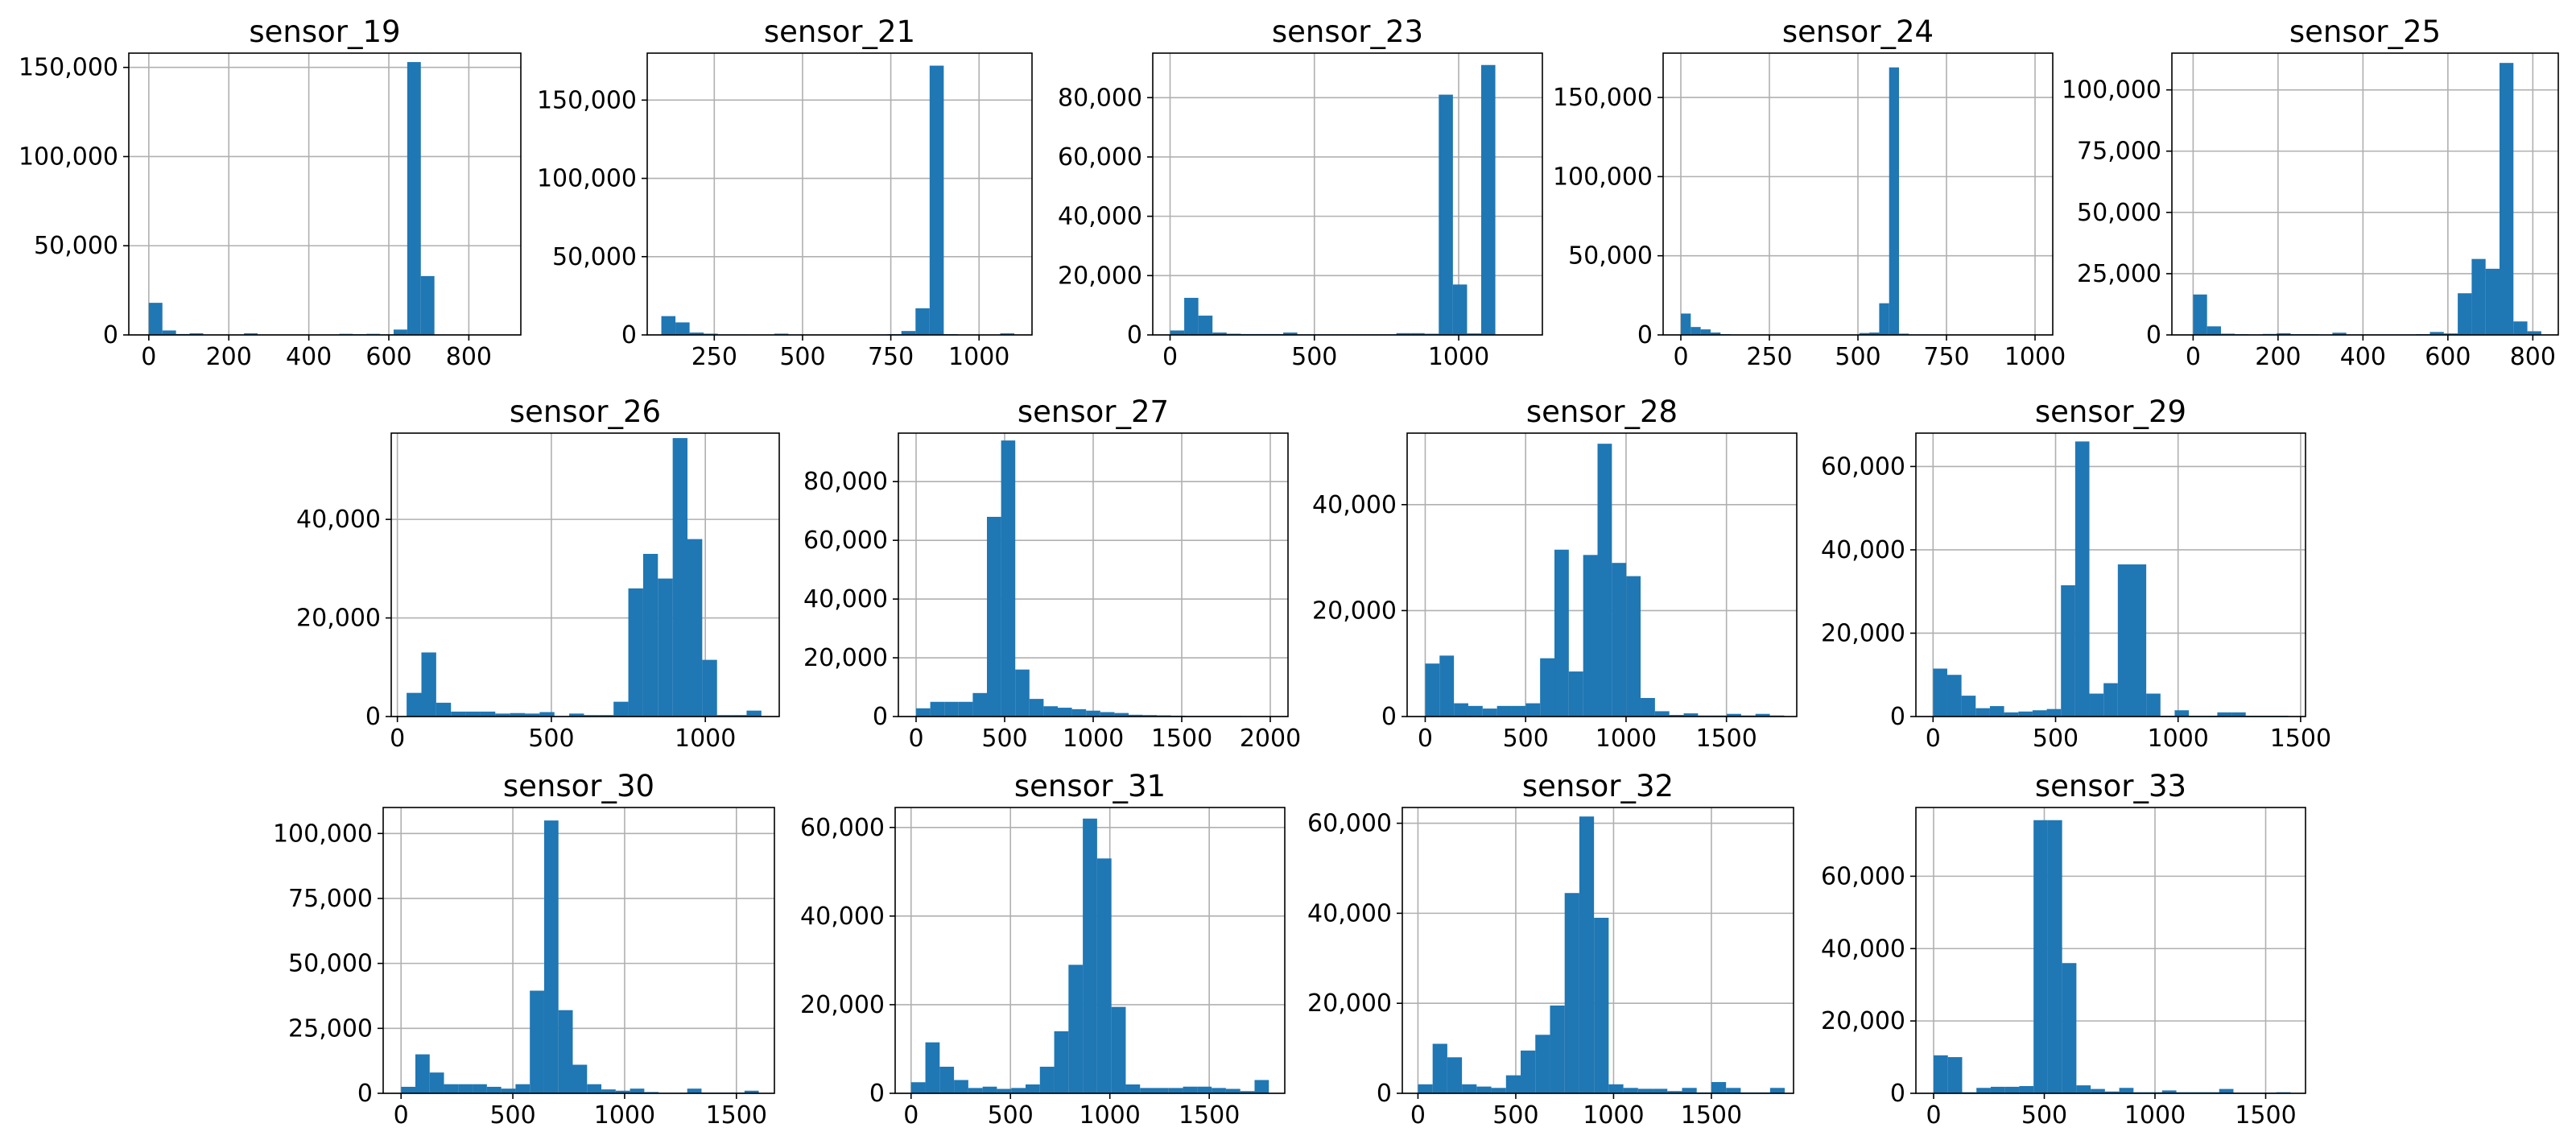 Image resolution: width=2576 pixels, height=1140 pixels. I want to click on histogram-panel-sensor_33: 0 500 1000 1500 0 20,000 40,000 60,000 sensor_33, so click(2063, 950).